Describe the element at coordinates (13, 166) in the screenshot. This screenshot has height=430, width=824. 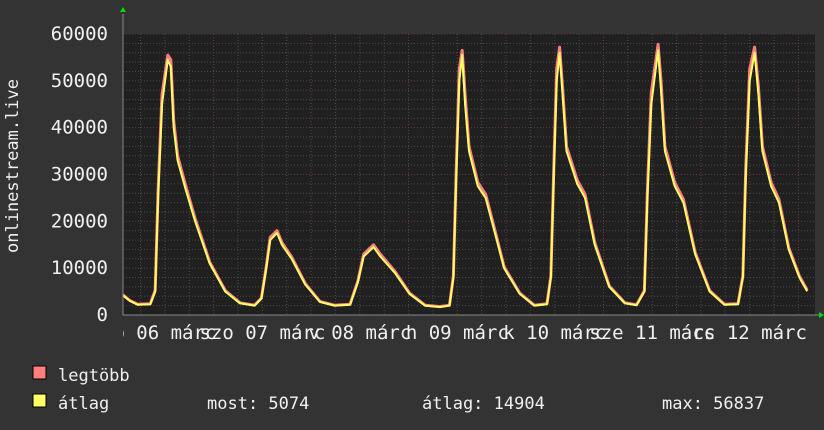
I see `y-axis-label: onlinestream.live` at that location.